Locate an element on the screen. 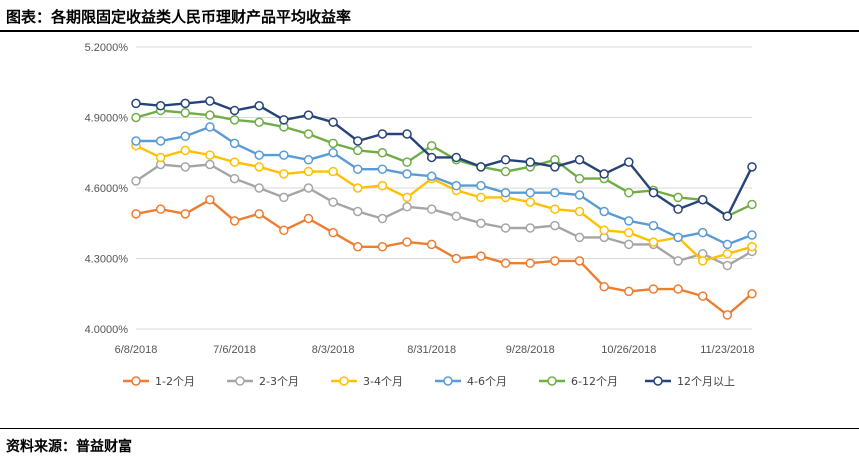 This screenshot has width=859, height=460. legend-label: 3-4个月 is located at coordinates (383, 381).